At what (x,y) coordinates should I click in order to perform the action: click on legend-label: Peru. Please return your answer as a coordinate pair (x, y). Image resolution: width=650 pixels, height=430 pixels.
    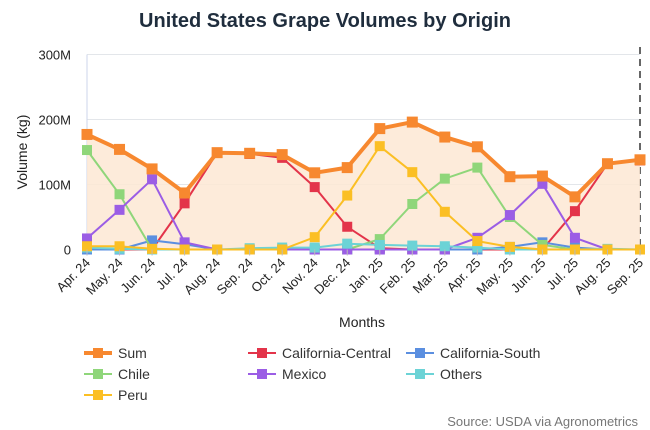
    Looking at the image, I should click on (133, 395).